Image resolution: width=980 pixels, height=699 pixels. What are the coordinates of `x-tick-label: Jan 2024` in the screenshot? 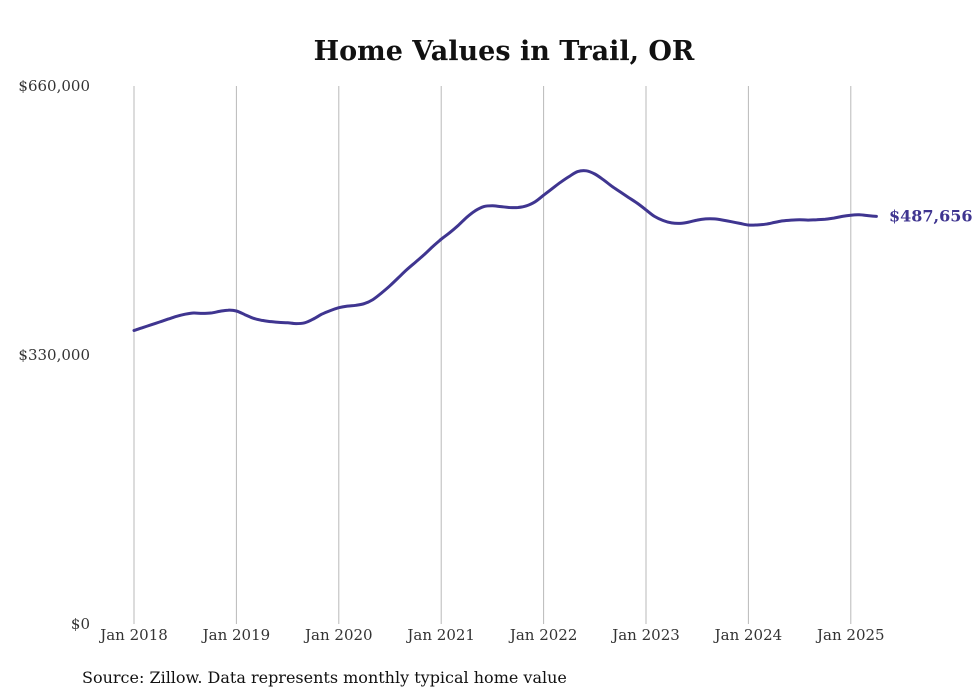 It's located at (748, 635).